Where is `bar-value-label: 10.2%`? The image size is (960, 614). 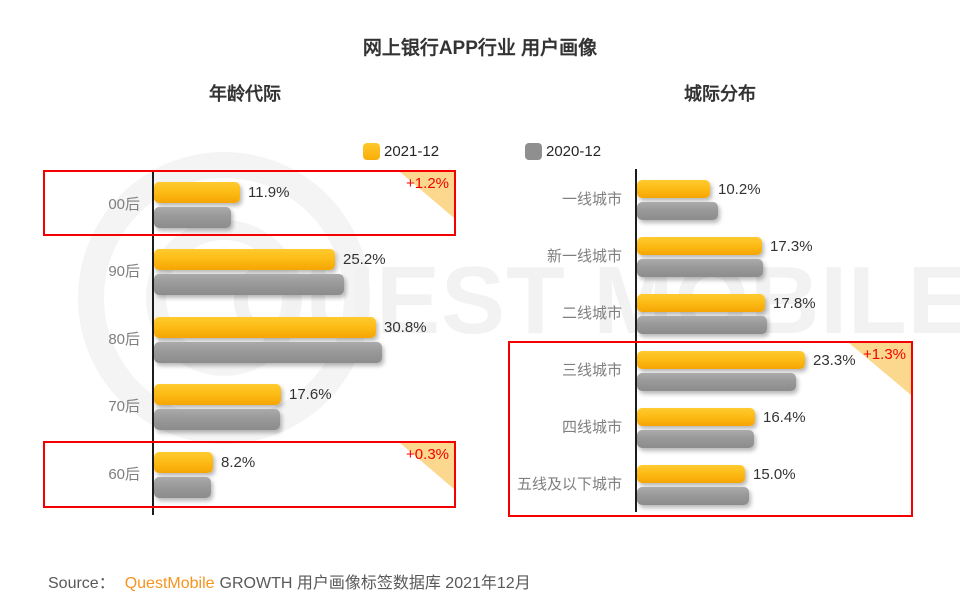
bar-value-label: 10.2% is located at coordinates (739, 189).